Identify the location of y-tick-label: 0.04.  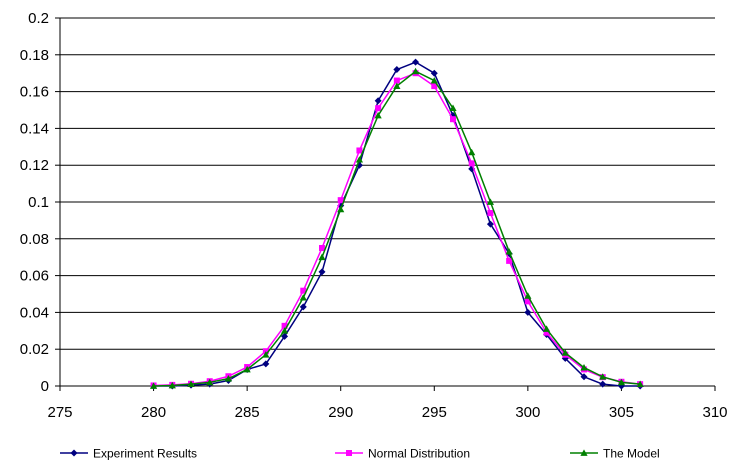
(34, 312).